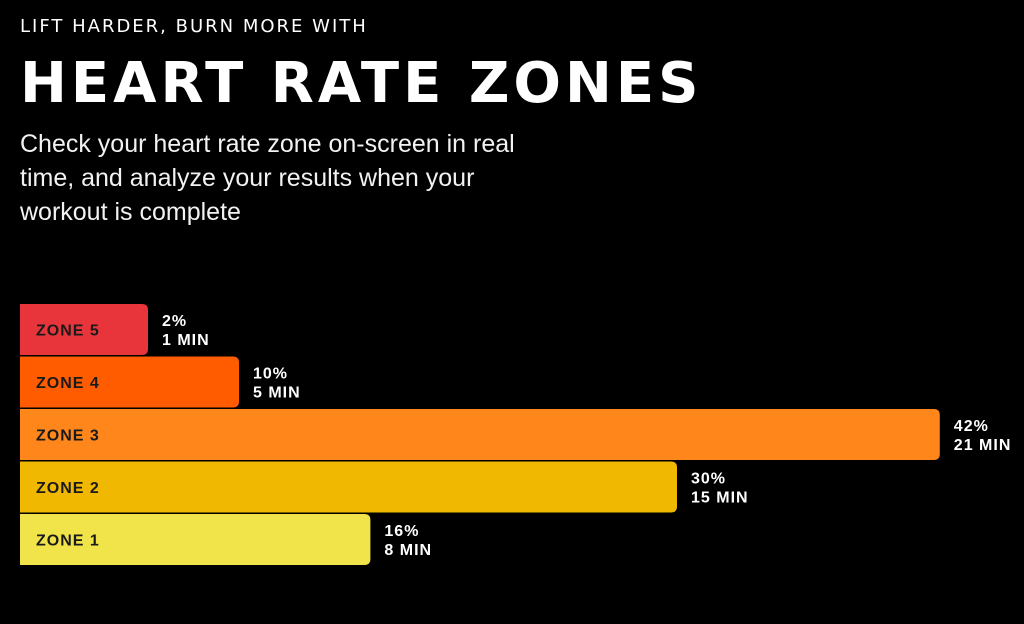 This screenshot has height=624, width=1024. I want to click on bar-group-zone-4: ZONE 4 10% 5 MIN, so click(160, 382).